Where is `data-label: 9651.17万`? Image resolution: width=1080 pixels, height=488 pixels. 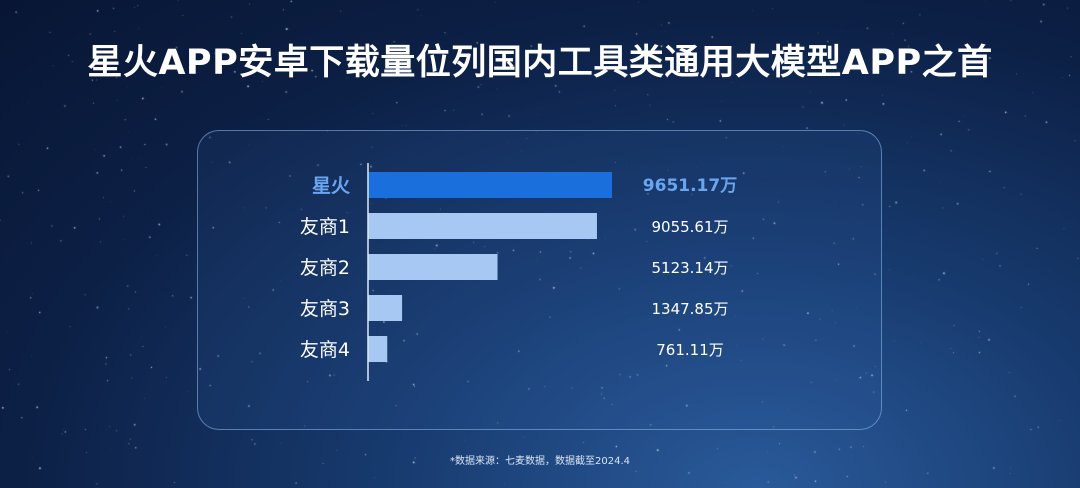 data-label: 9651.17万 is located at coordinates (690, 186).